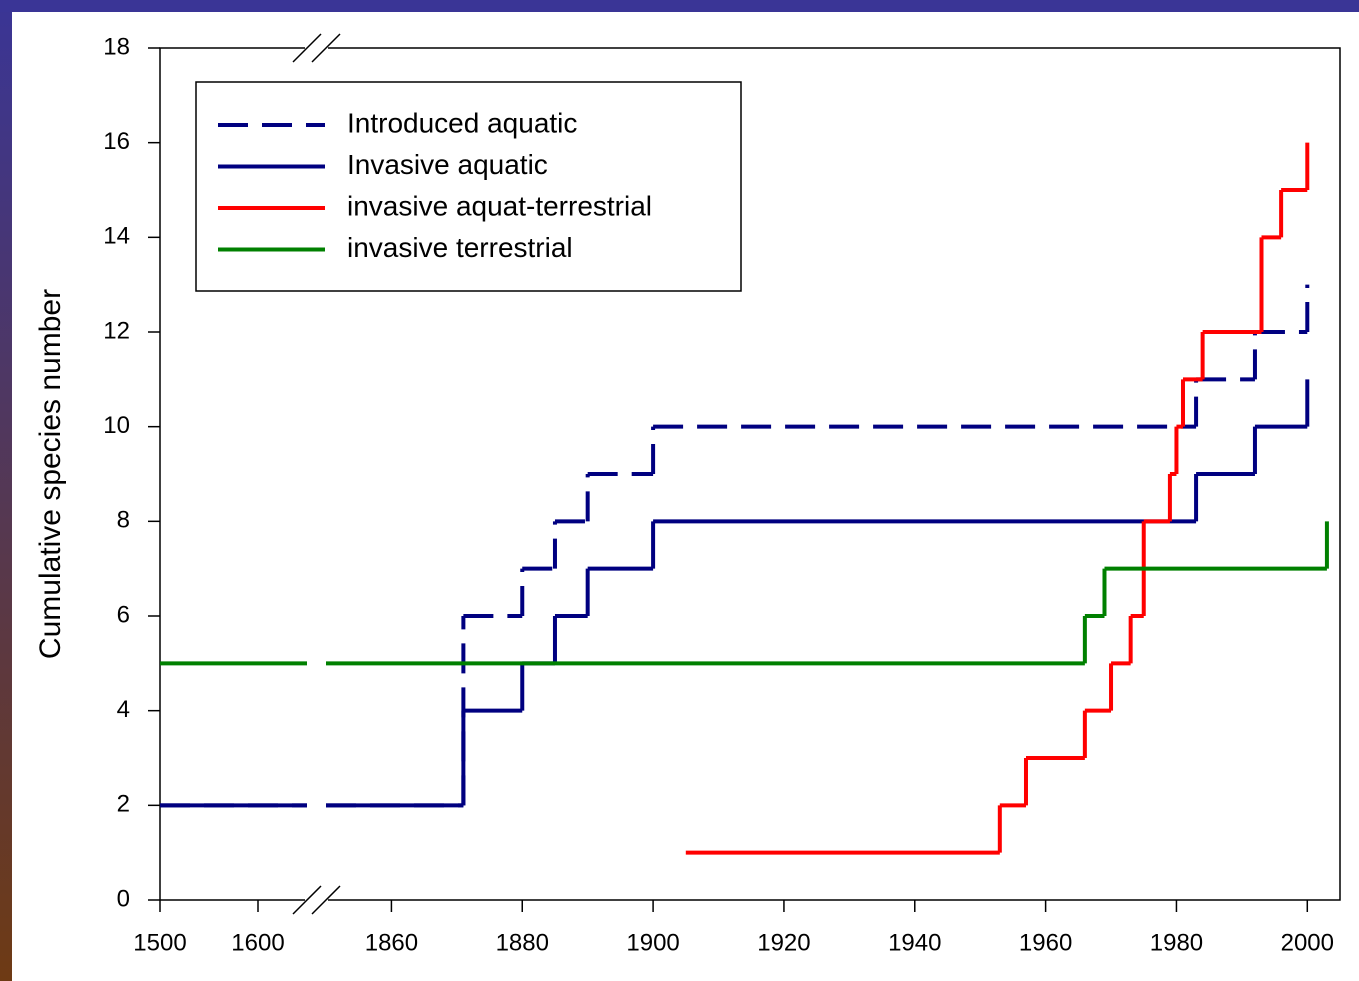  I want to click on legend-label: Introduced aquatic, so click(462, 122).